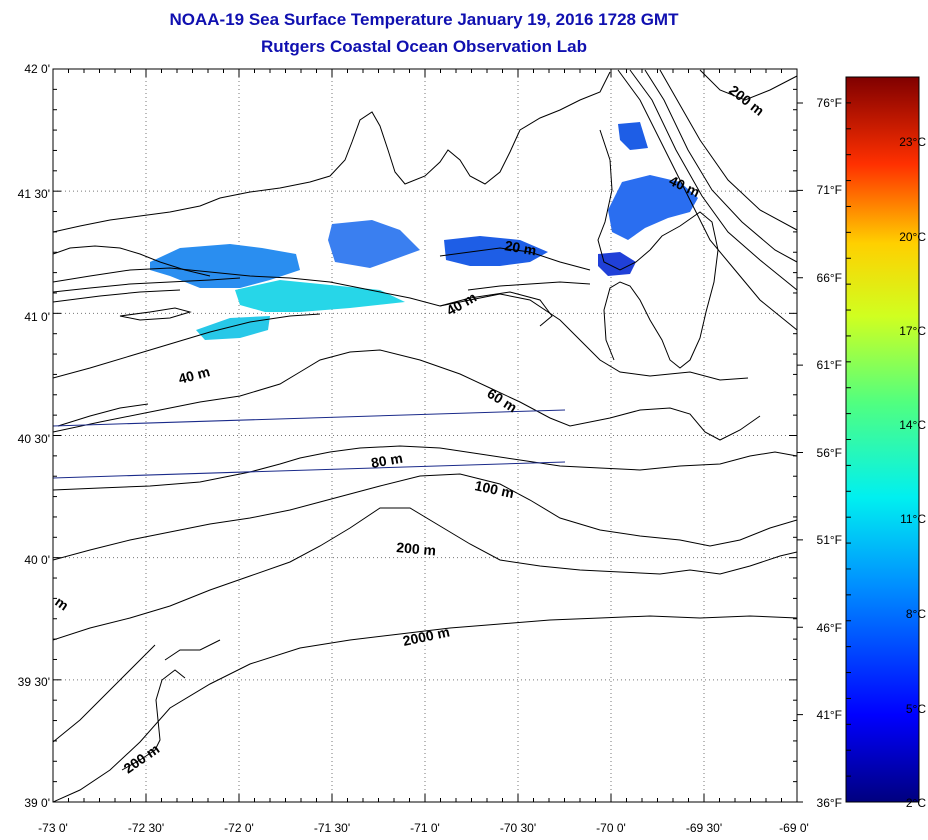  I want to click on lon-label: -73 0', so click(53, 828).